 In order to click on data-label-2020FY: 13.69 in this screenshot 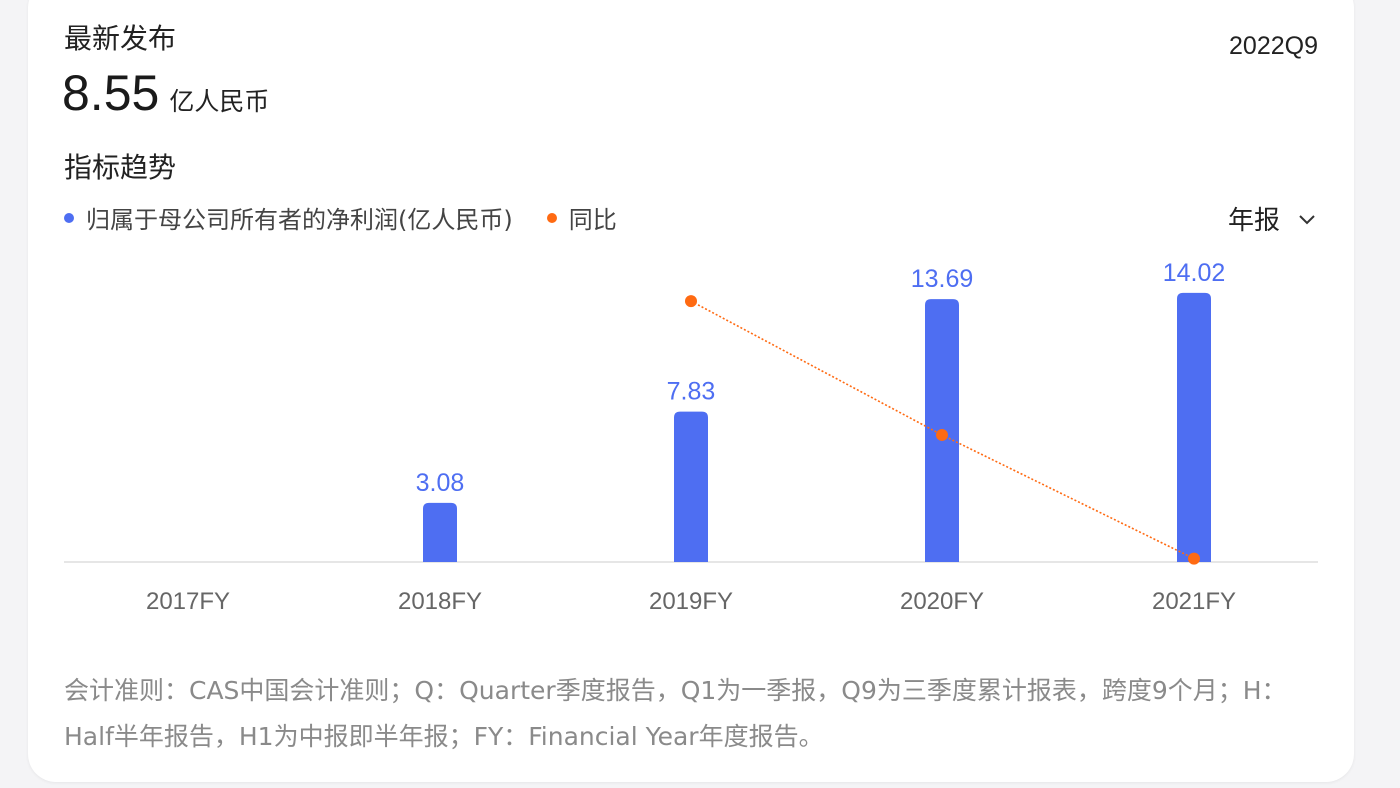, I will do `click(942, 279)`.